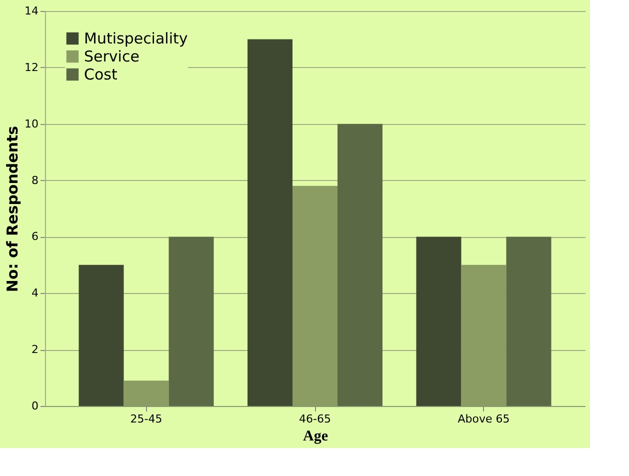 The image size is (629, 476). What do you see at coordinates (315, 419) in the screenshot?
I see `x-tick-label: 46-65` at bounding box center [315, 419].